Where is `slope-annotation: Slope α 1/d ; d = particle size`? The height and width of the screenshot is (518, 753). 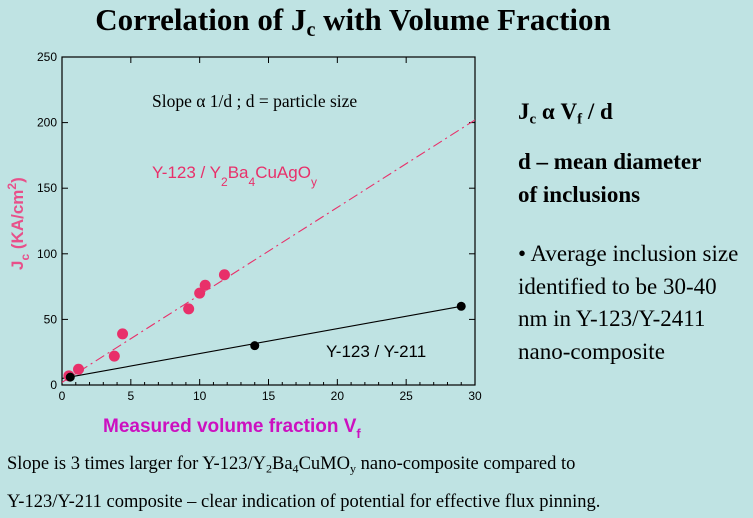
slope-annotation: Slope α 1/d ; d = particle size is located at coordinates (254, 101).